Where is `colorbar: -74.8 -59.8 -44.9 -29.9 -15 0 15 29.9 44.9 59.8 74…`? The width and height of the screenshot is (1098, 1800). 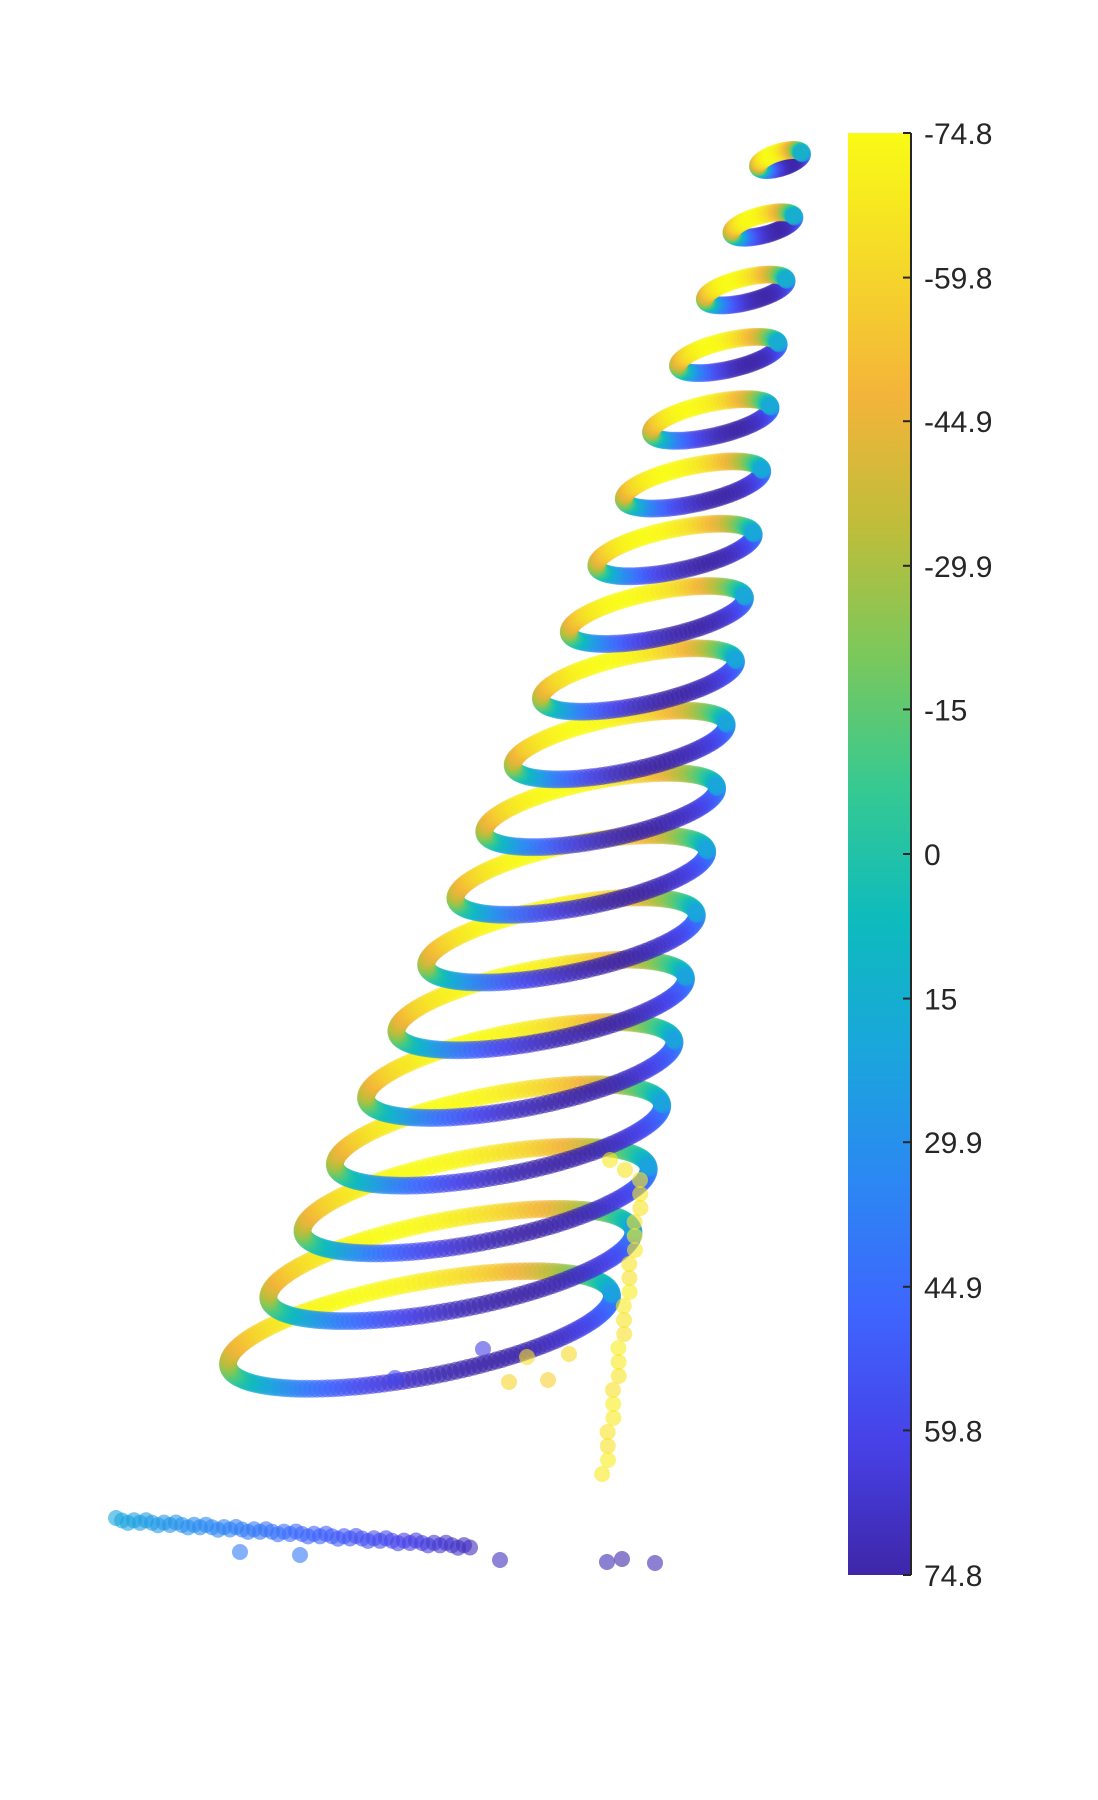
colorbar: -74.8 -59.8 -44.9 -29.9 -15 0 15 29.9 44.9 59.8 74… is located at coordinates (920, 855).